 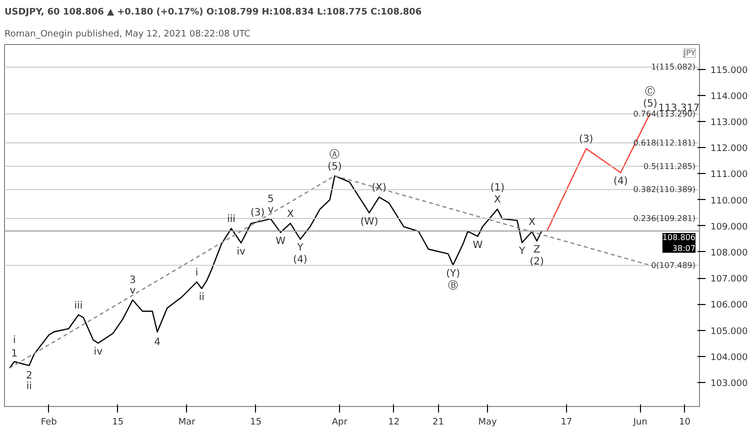 I want to click on ref-line-label: 0.236(109.281), so click(x=664, y=219).